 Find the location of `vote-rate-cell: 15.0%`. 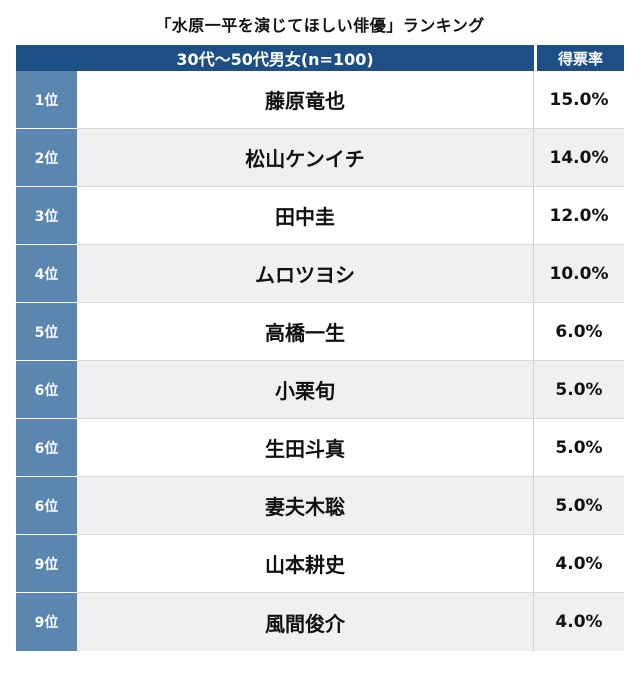

vote-rate-cell: 15.0% is located at coordinates (579, 99).